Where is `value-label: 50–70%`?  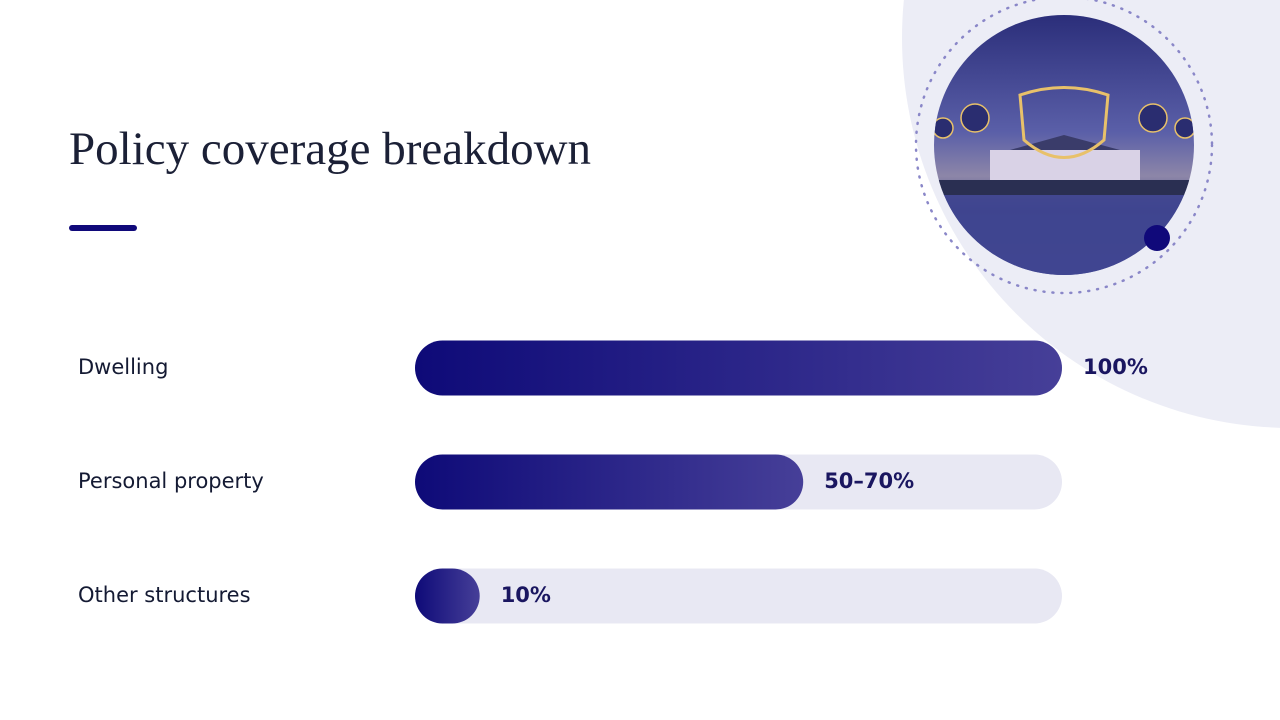
value-label: 50–70% is located at coordinates (869, 481).